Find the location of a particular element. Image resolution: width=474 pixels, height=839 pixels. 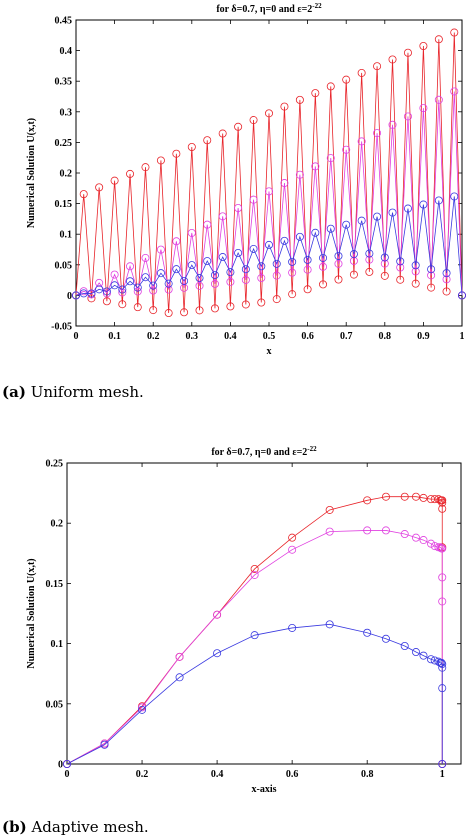

y-tick-label: 0.3 is located at coordinates (66, 112).